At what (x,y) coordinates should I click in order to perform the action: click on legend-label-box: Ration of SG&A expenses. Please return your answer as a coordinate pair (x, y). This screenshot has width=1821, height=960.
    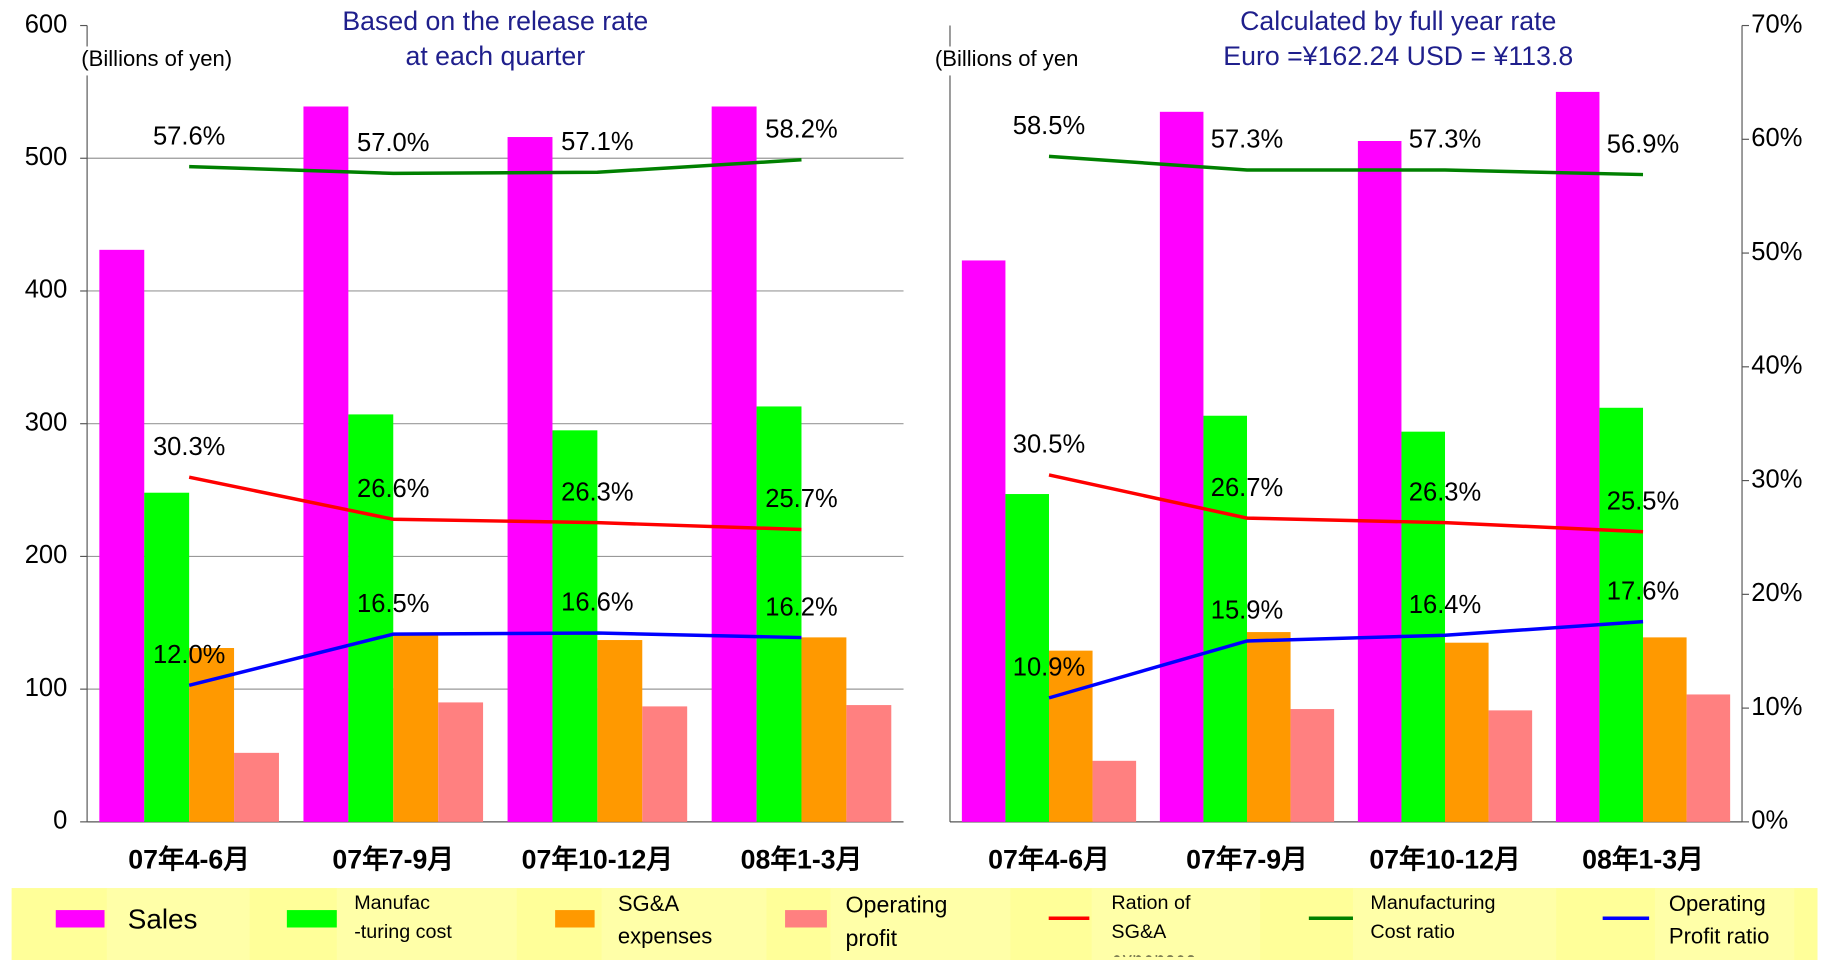
    Looking at the image, I should click on (1153, 924).